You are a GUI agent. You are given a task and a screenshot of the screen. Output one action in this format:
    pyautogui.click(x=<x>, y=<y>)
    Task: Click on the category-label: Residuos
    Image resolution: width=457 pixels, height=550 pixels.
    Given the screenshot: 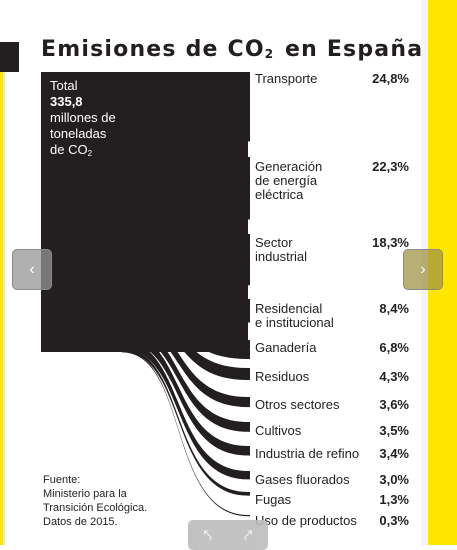 What is the action you would take?
    pyautogui.click(x=282, y=377)
    